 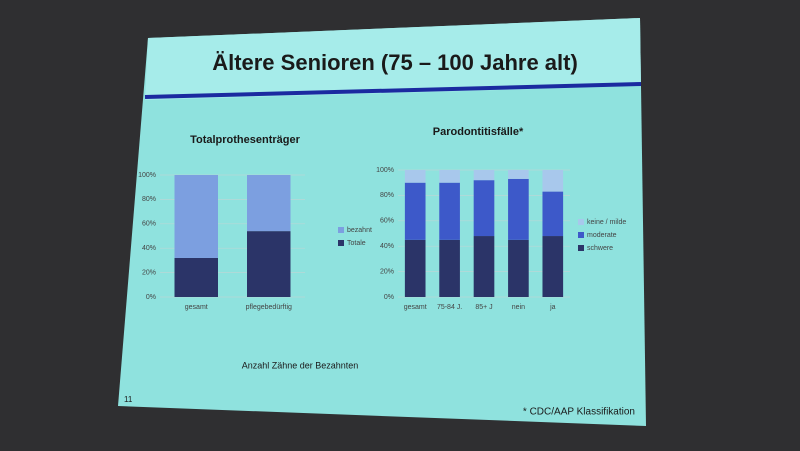 I want to click on legend-label: Totale, so click(x=356, y=243).